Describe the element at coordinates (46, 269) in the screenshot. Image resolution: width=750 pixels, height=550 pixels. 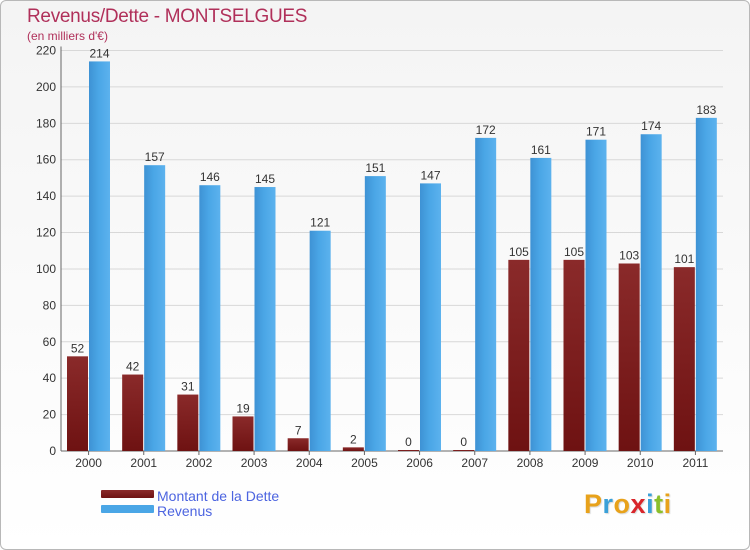
I see `y-tick-label: 100` at that location.